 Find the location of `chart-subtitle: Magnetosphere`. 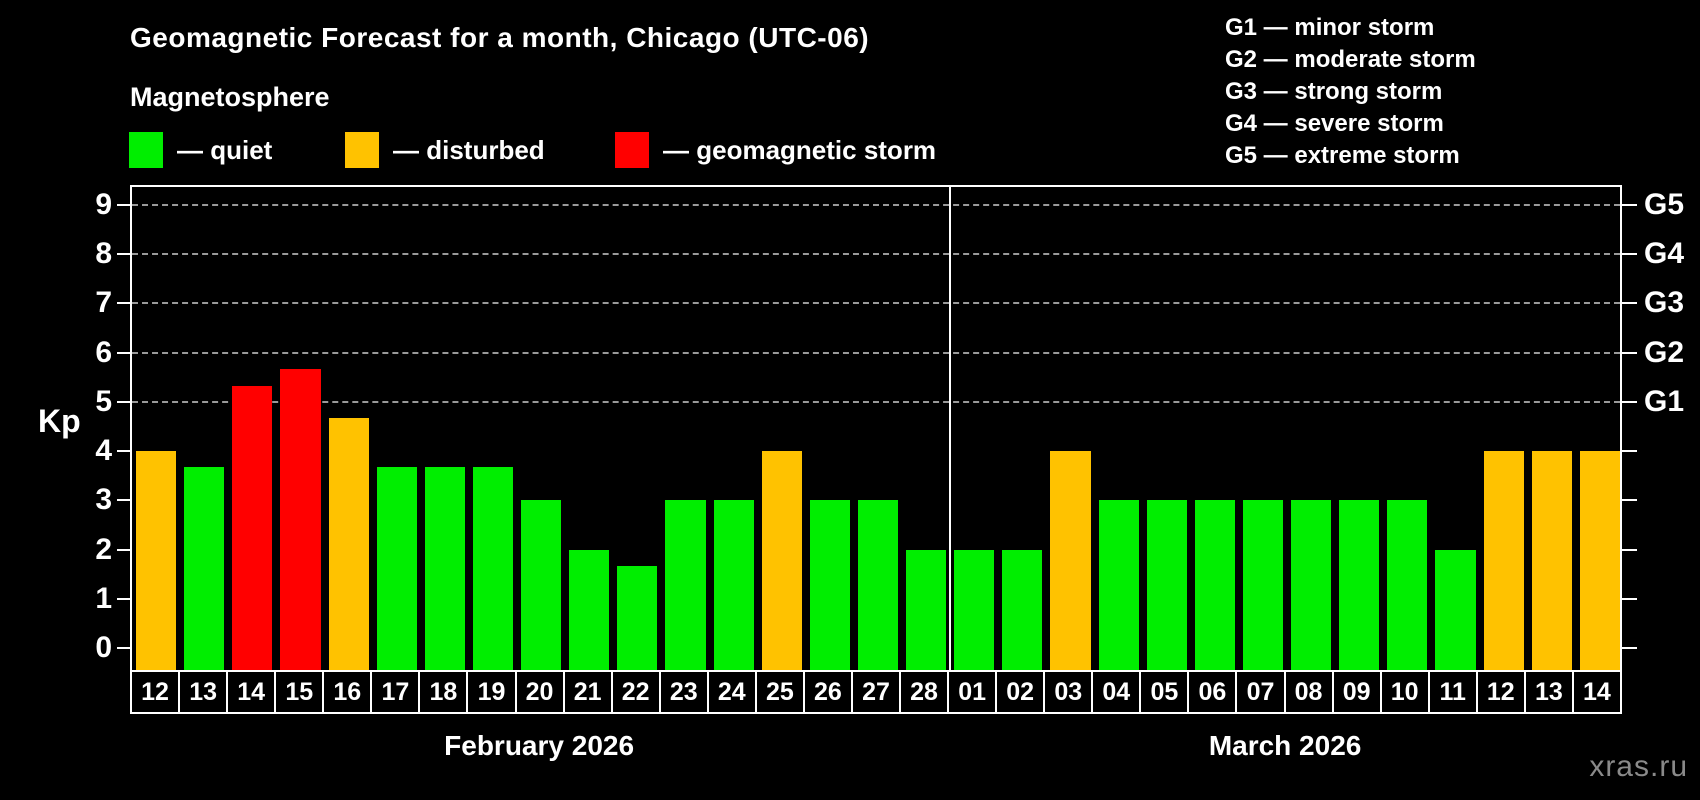

chart-subtitle: Magnetosphere is located at coordinates (230, 97).